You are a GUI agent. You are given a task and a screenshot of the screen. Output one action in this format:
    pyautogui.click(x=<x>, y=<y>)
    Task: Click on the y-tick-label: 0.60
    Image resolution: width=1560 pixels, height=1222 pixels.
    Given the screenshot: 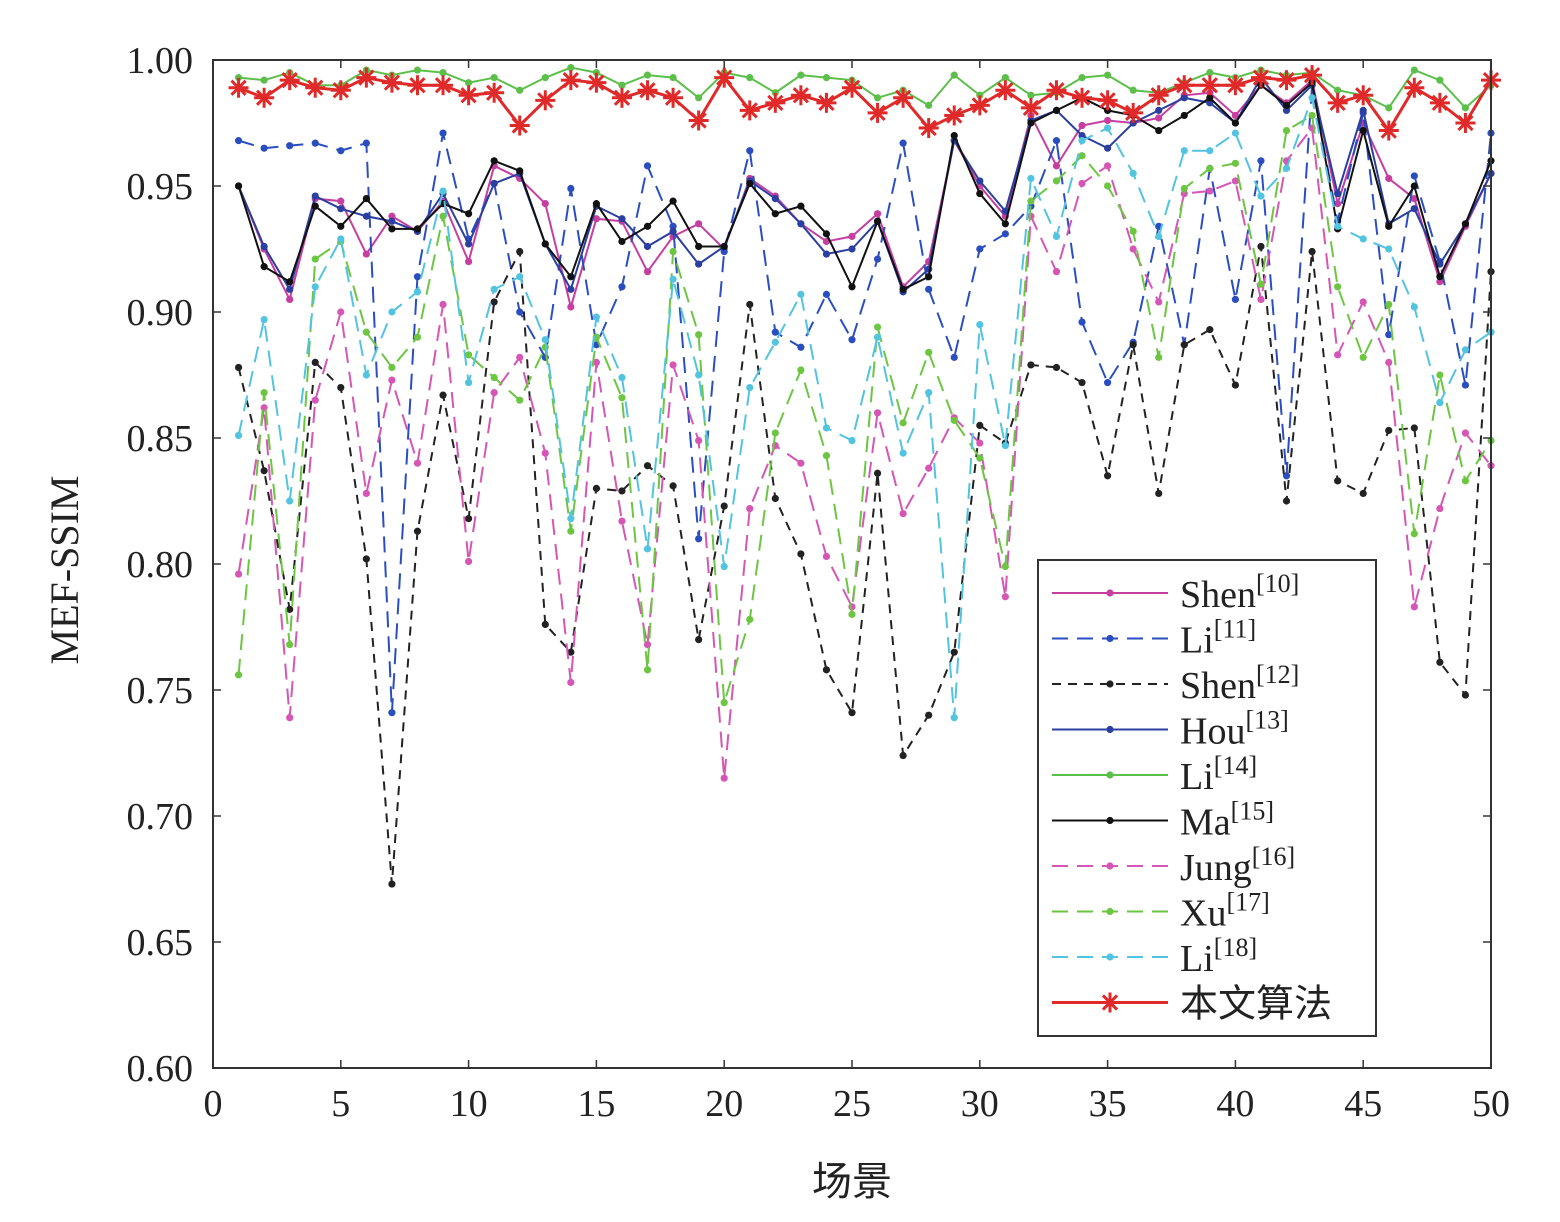 What is the action you would take?
    pyautogui.click(x=160, y=1069)
    